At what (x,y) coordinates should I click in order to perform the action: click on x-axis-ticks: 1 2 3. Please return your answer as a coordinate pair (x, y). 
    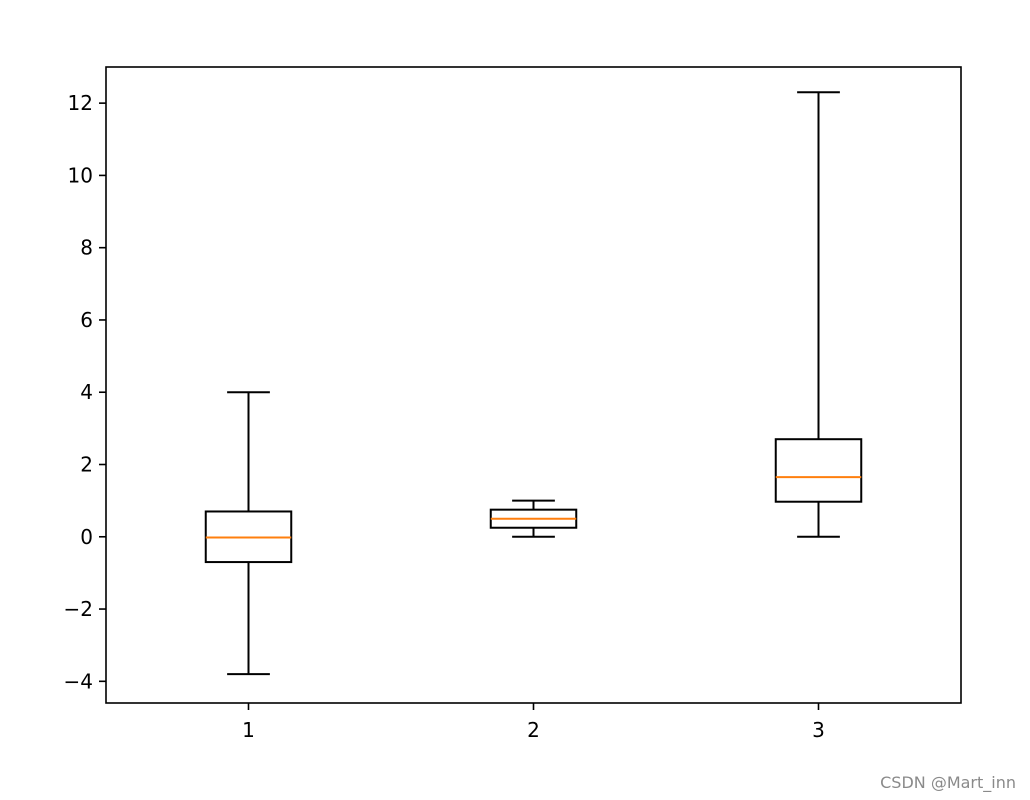
    Looking at the image, I should click on (533, 722).